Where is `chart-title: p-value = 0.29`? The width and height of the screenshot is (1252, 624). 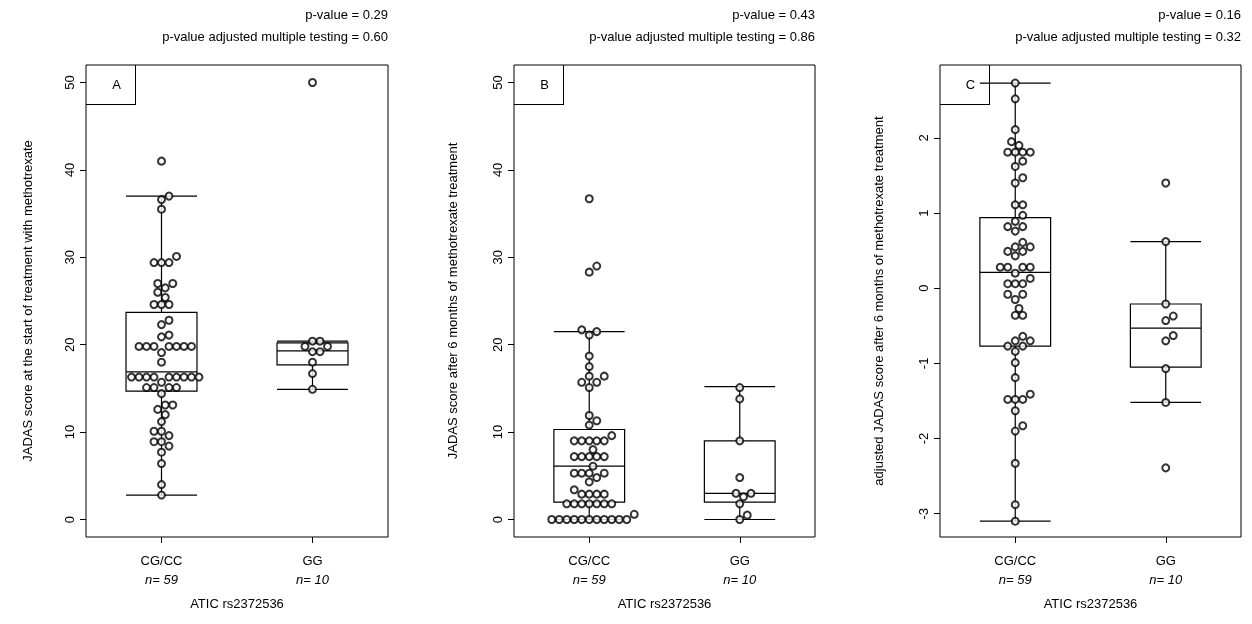
chart-title: p-value = 0.29 is located at coordinates (346, 14).